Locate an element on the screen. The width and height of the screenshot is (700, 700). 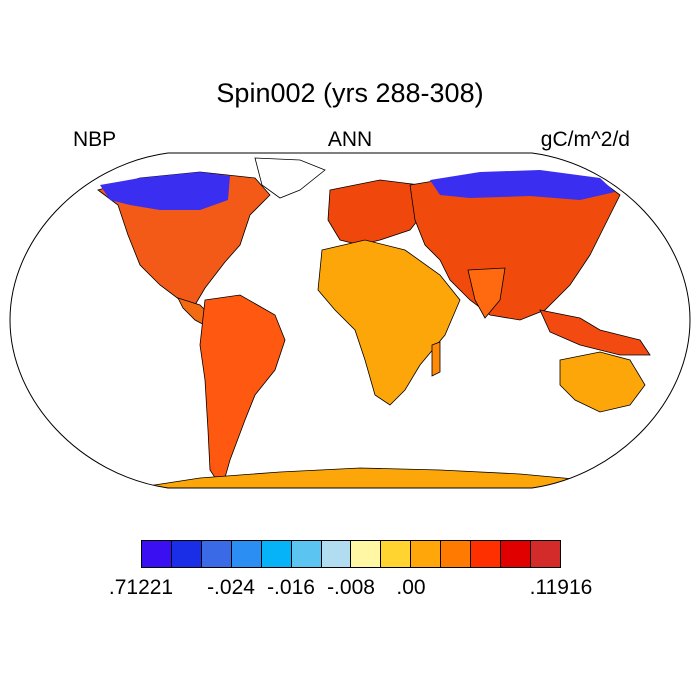
south-america is located at coordinates (242, 391).